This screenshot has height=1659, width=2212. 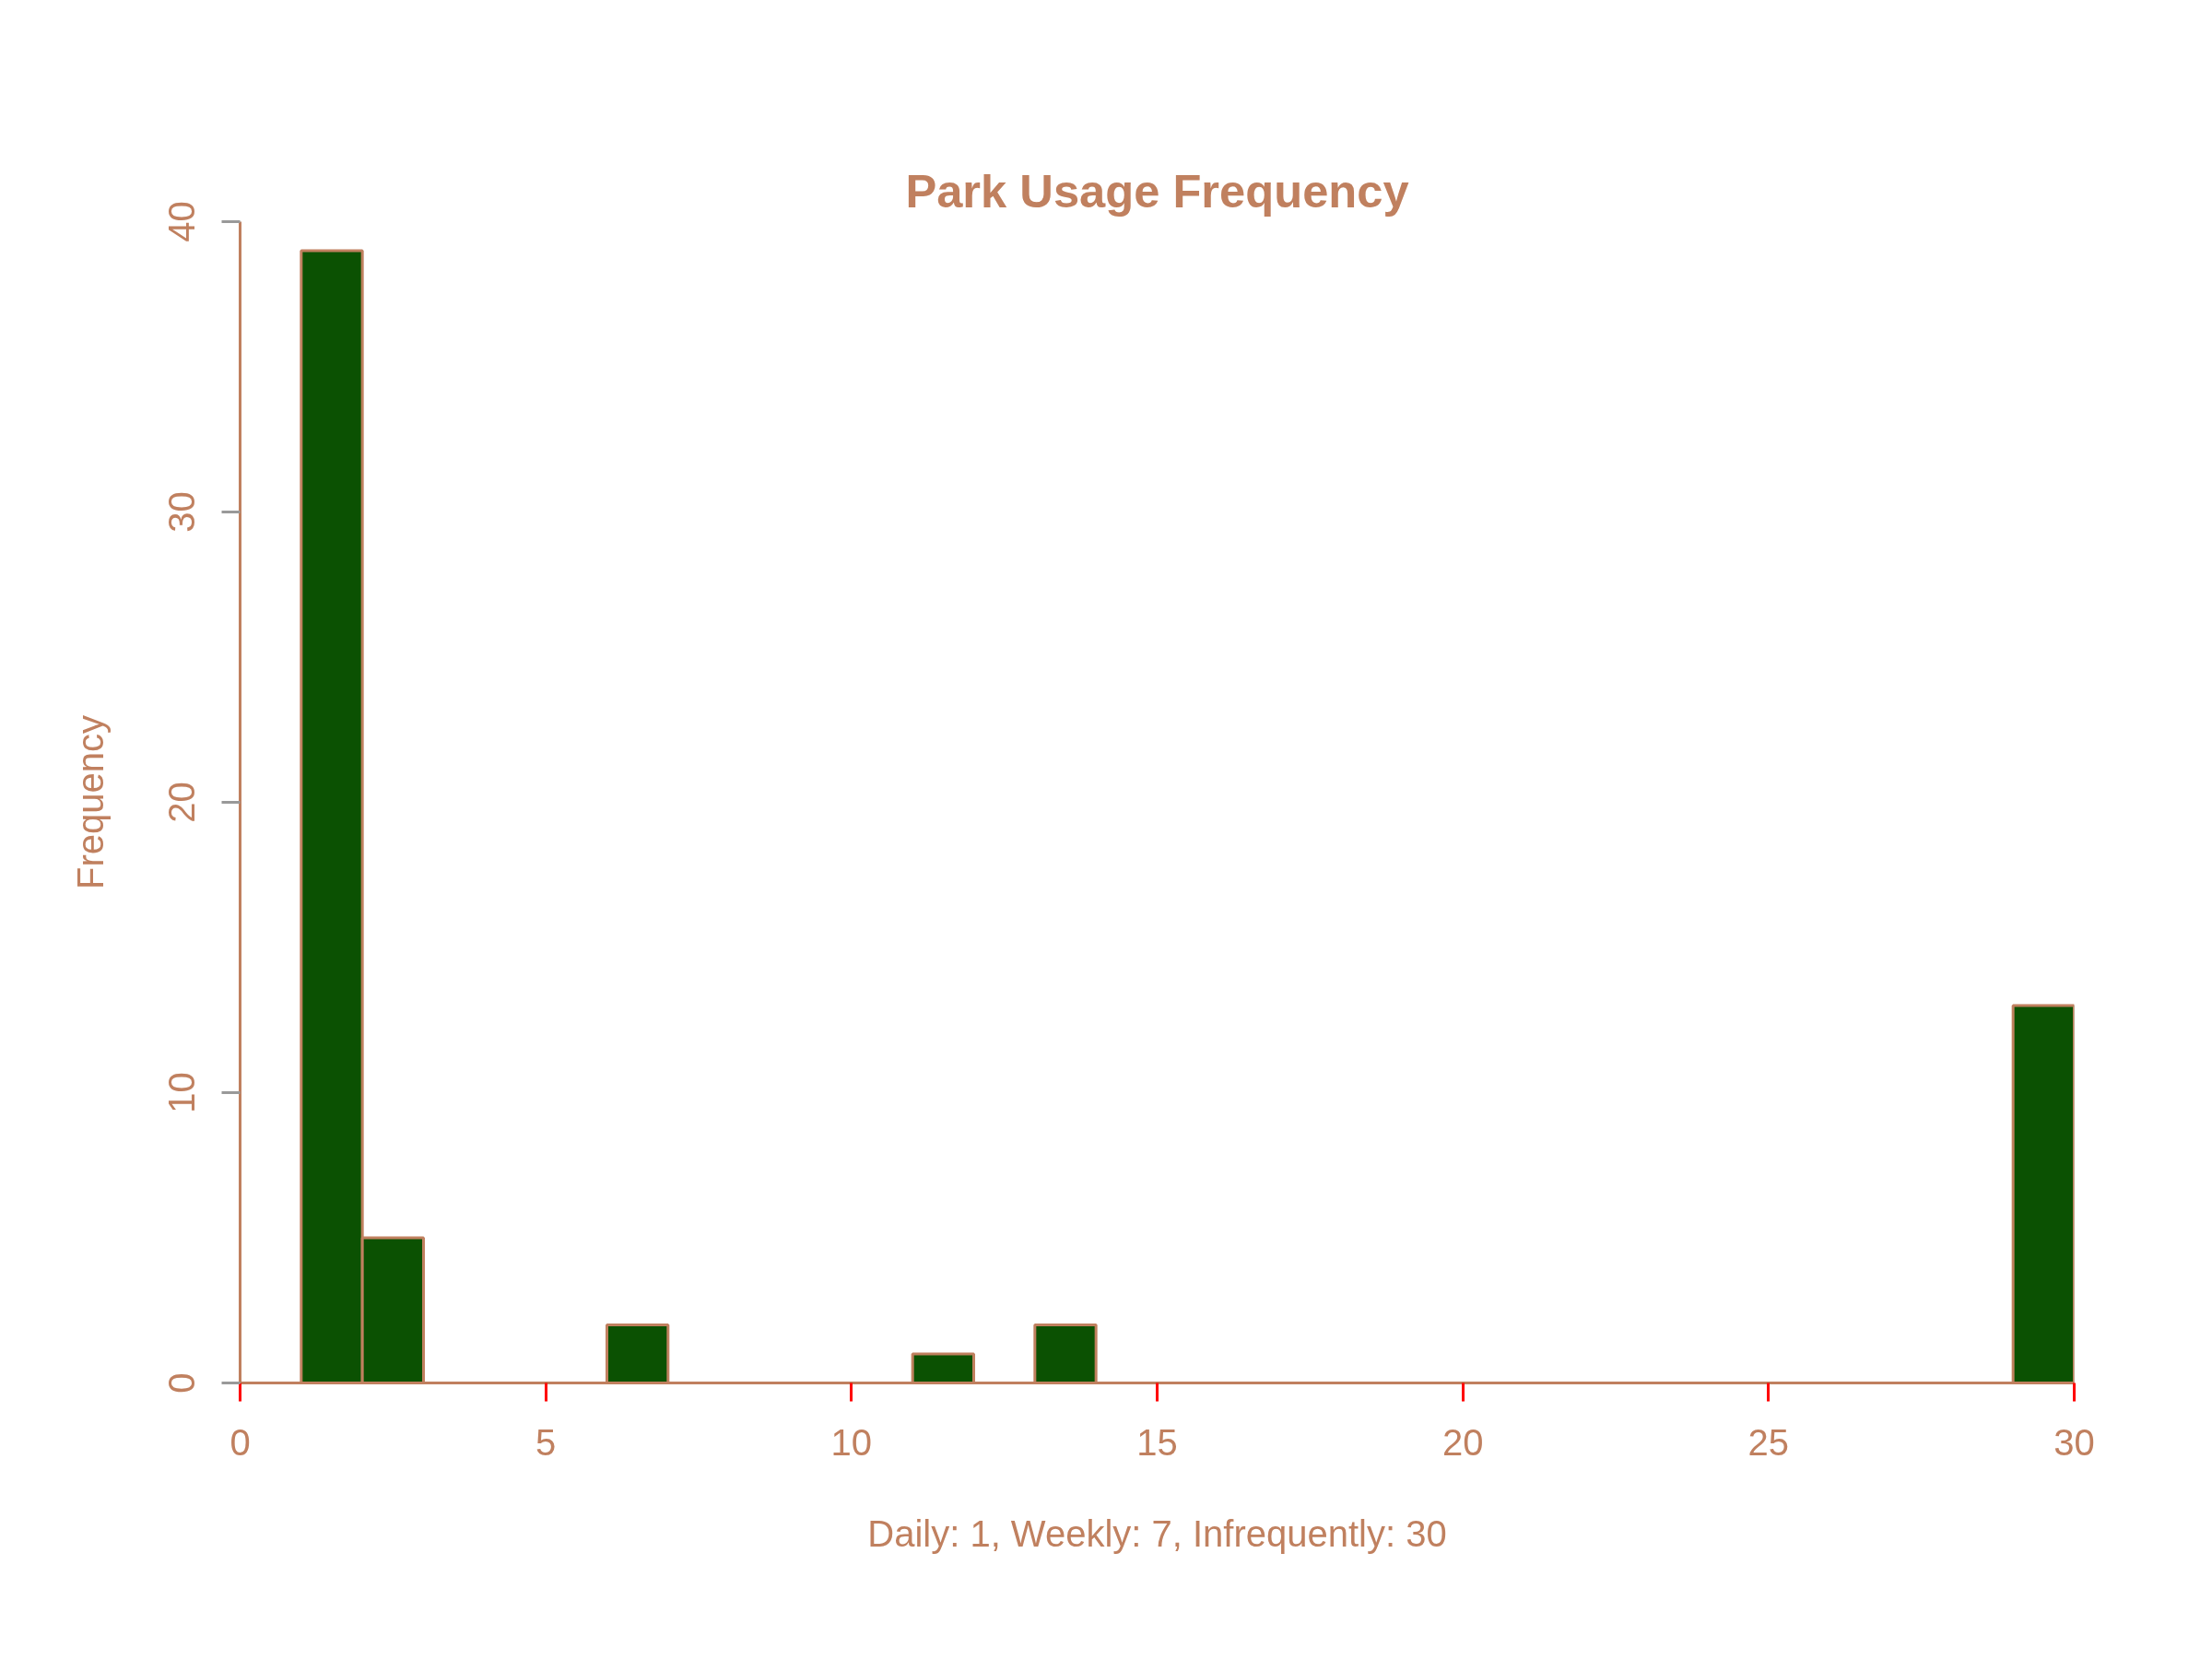 I want to click on x-tick-label: 10, so click(x=851, y=1442).